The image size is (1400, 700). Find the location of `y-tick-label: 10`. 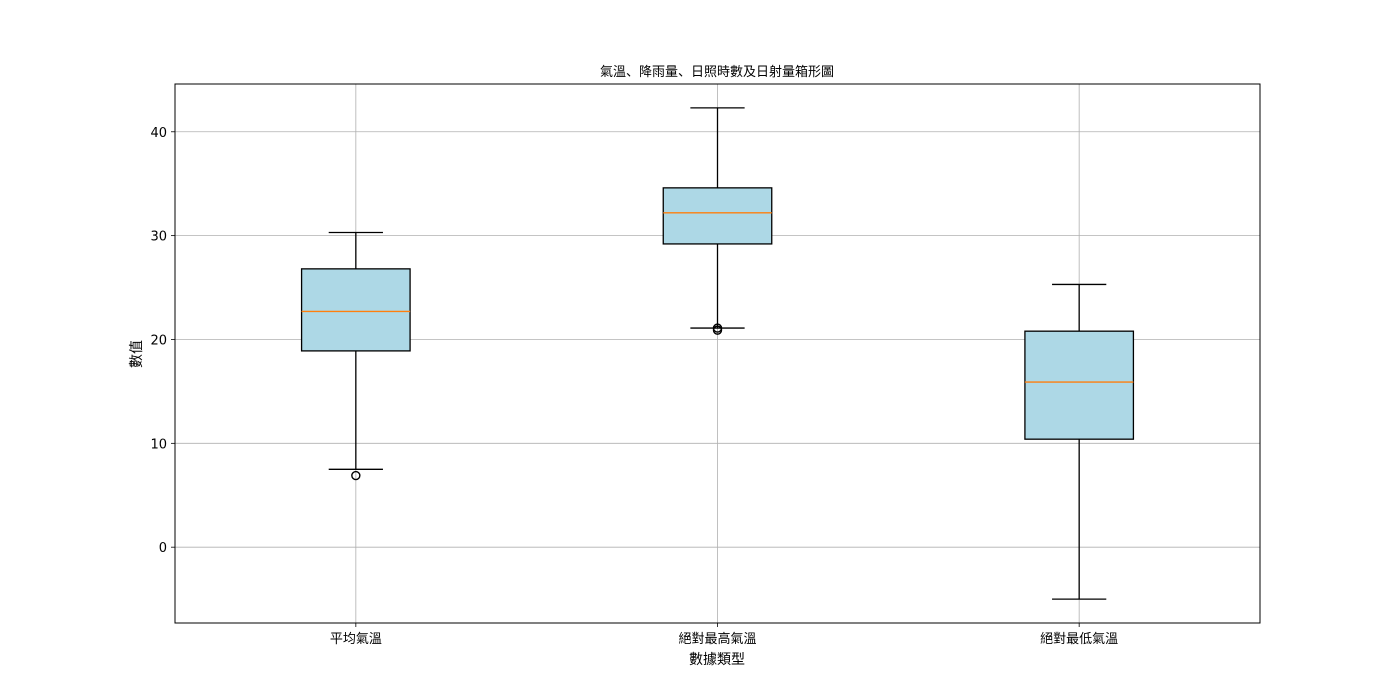

y-tick-label: 10 is located at coordinates (158, 444).